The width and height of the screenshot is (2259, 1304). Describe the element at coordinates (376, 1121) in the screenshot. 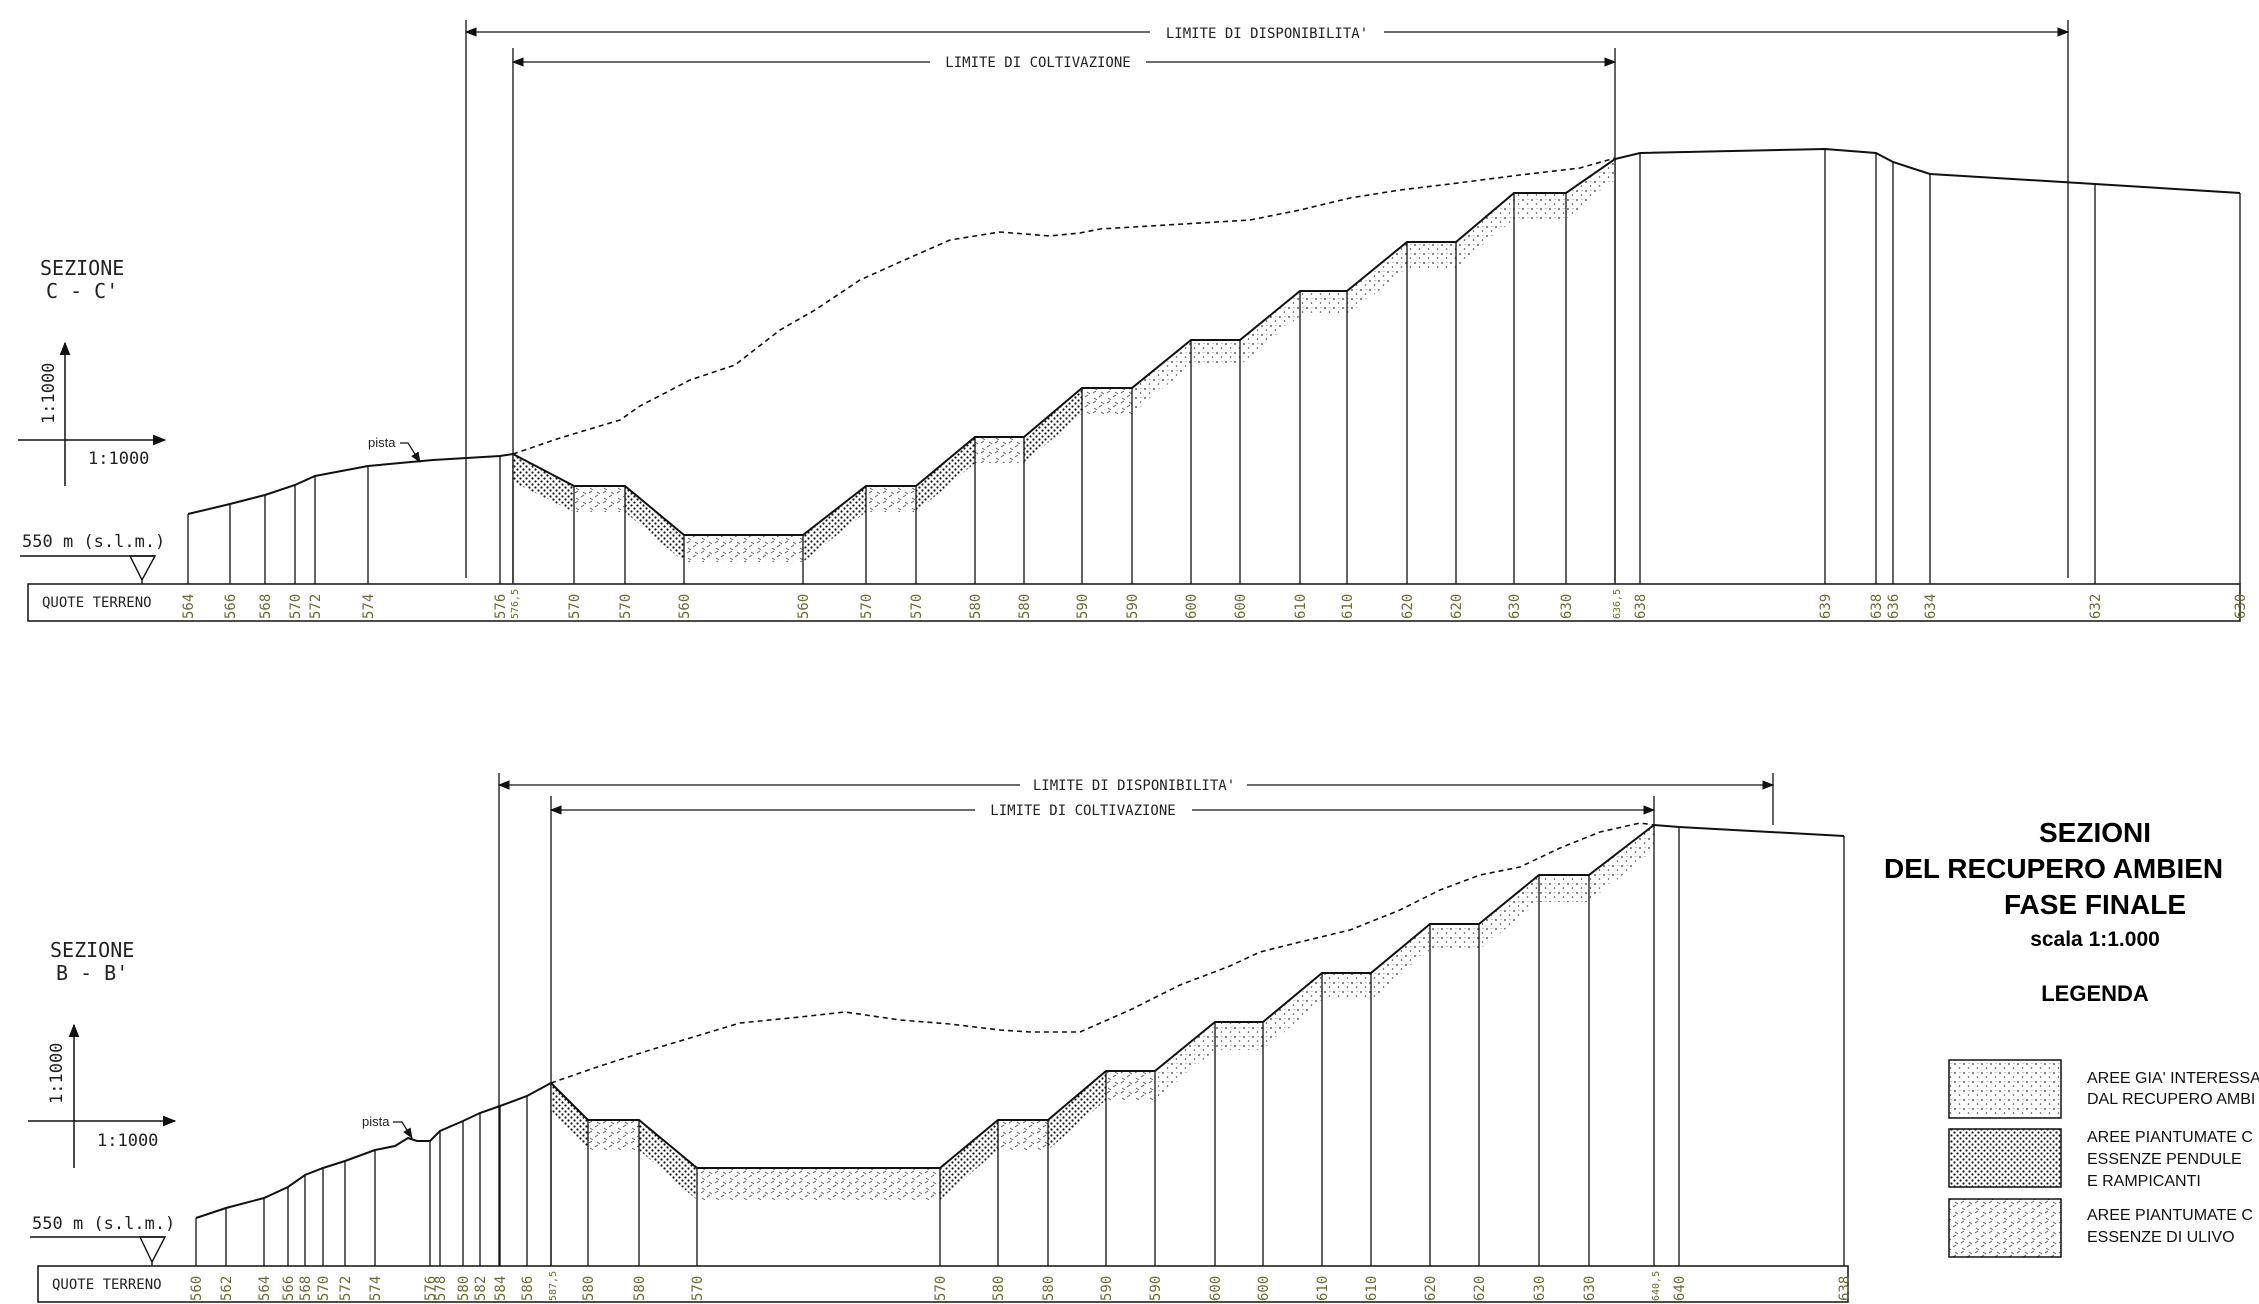

I see `section-bb-track-label: pista` at that location.